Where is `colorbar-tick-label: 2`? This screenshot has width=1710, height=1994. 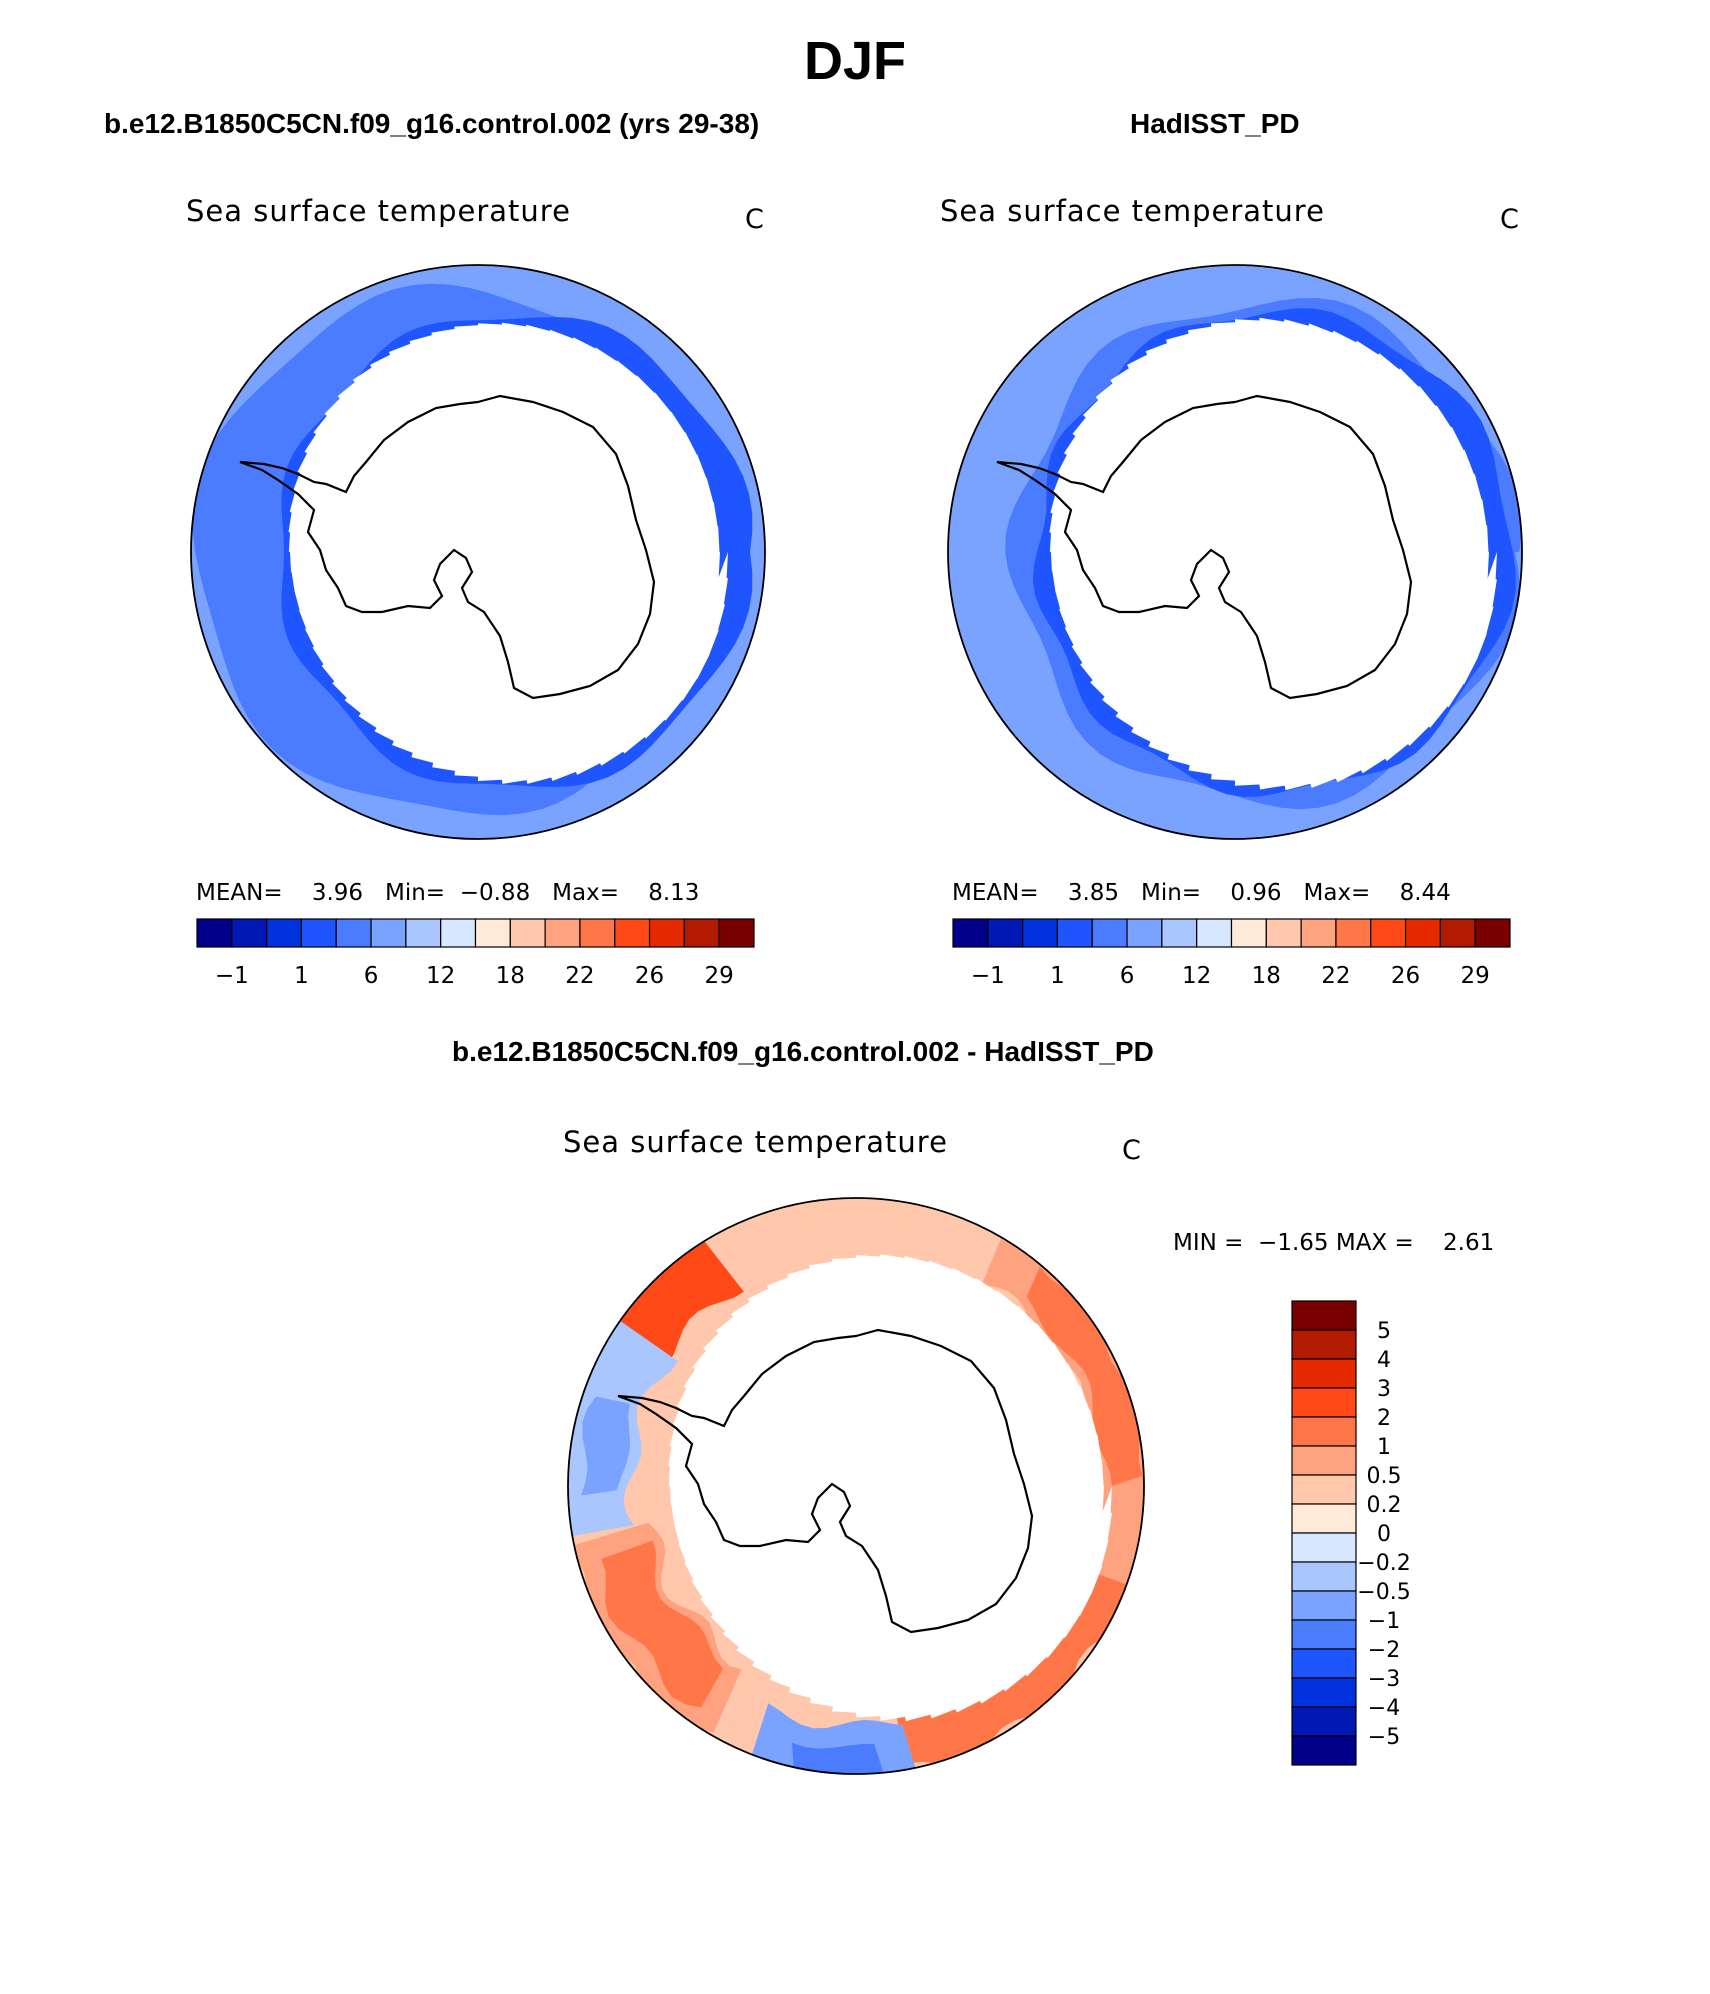 colorbar-tick-label: 2 is located at coordinates (1384, 1418).